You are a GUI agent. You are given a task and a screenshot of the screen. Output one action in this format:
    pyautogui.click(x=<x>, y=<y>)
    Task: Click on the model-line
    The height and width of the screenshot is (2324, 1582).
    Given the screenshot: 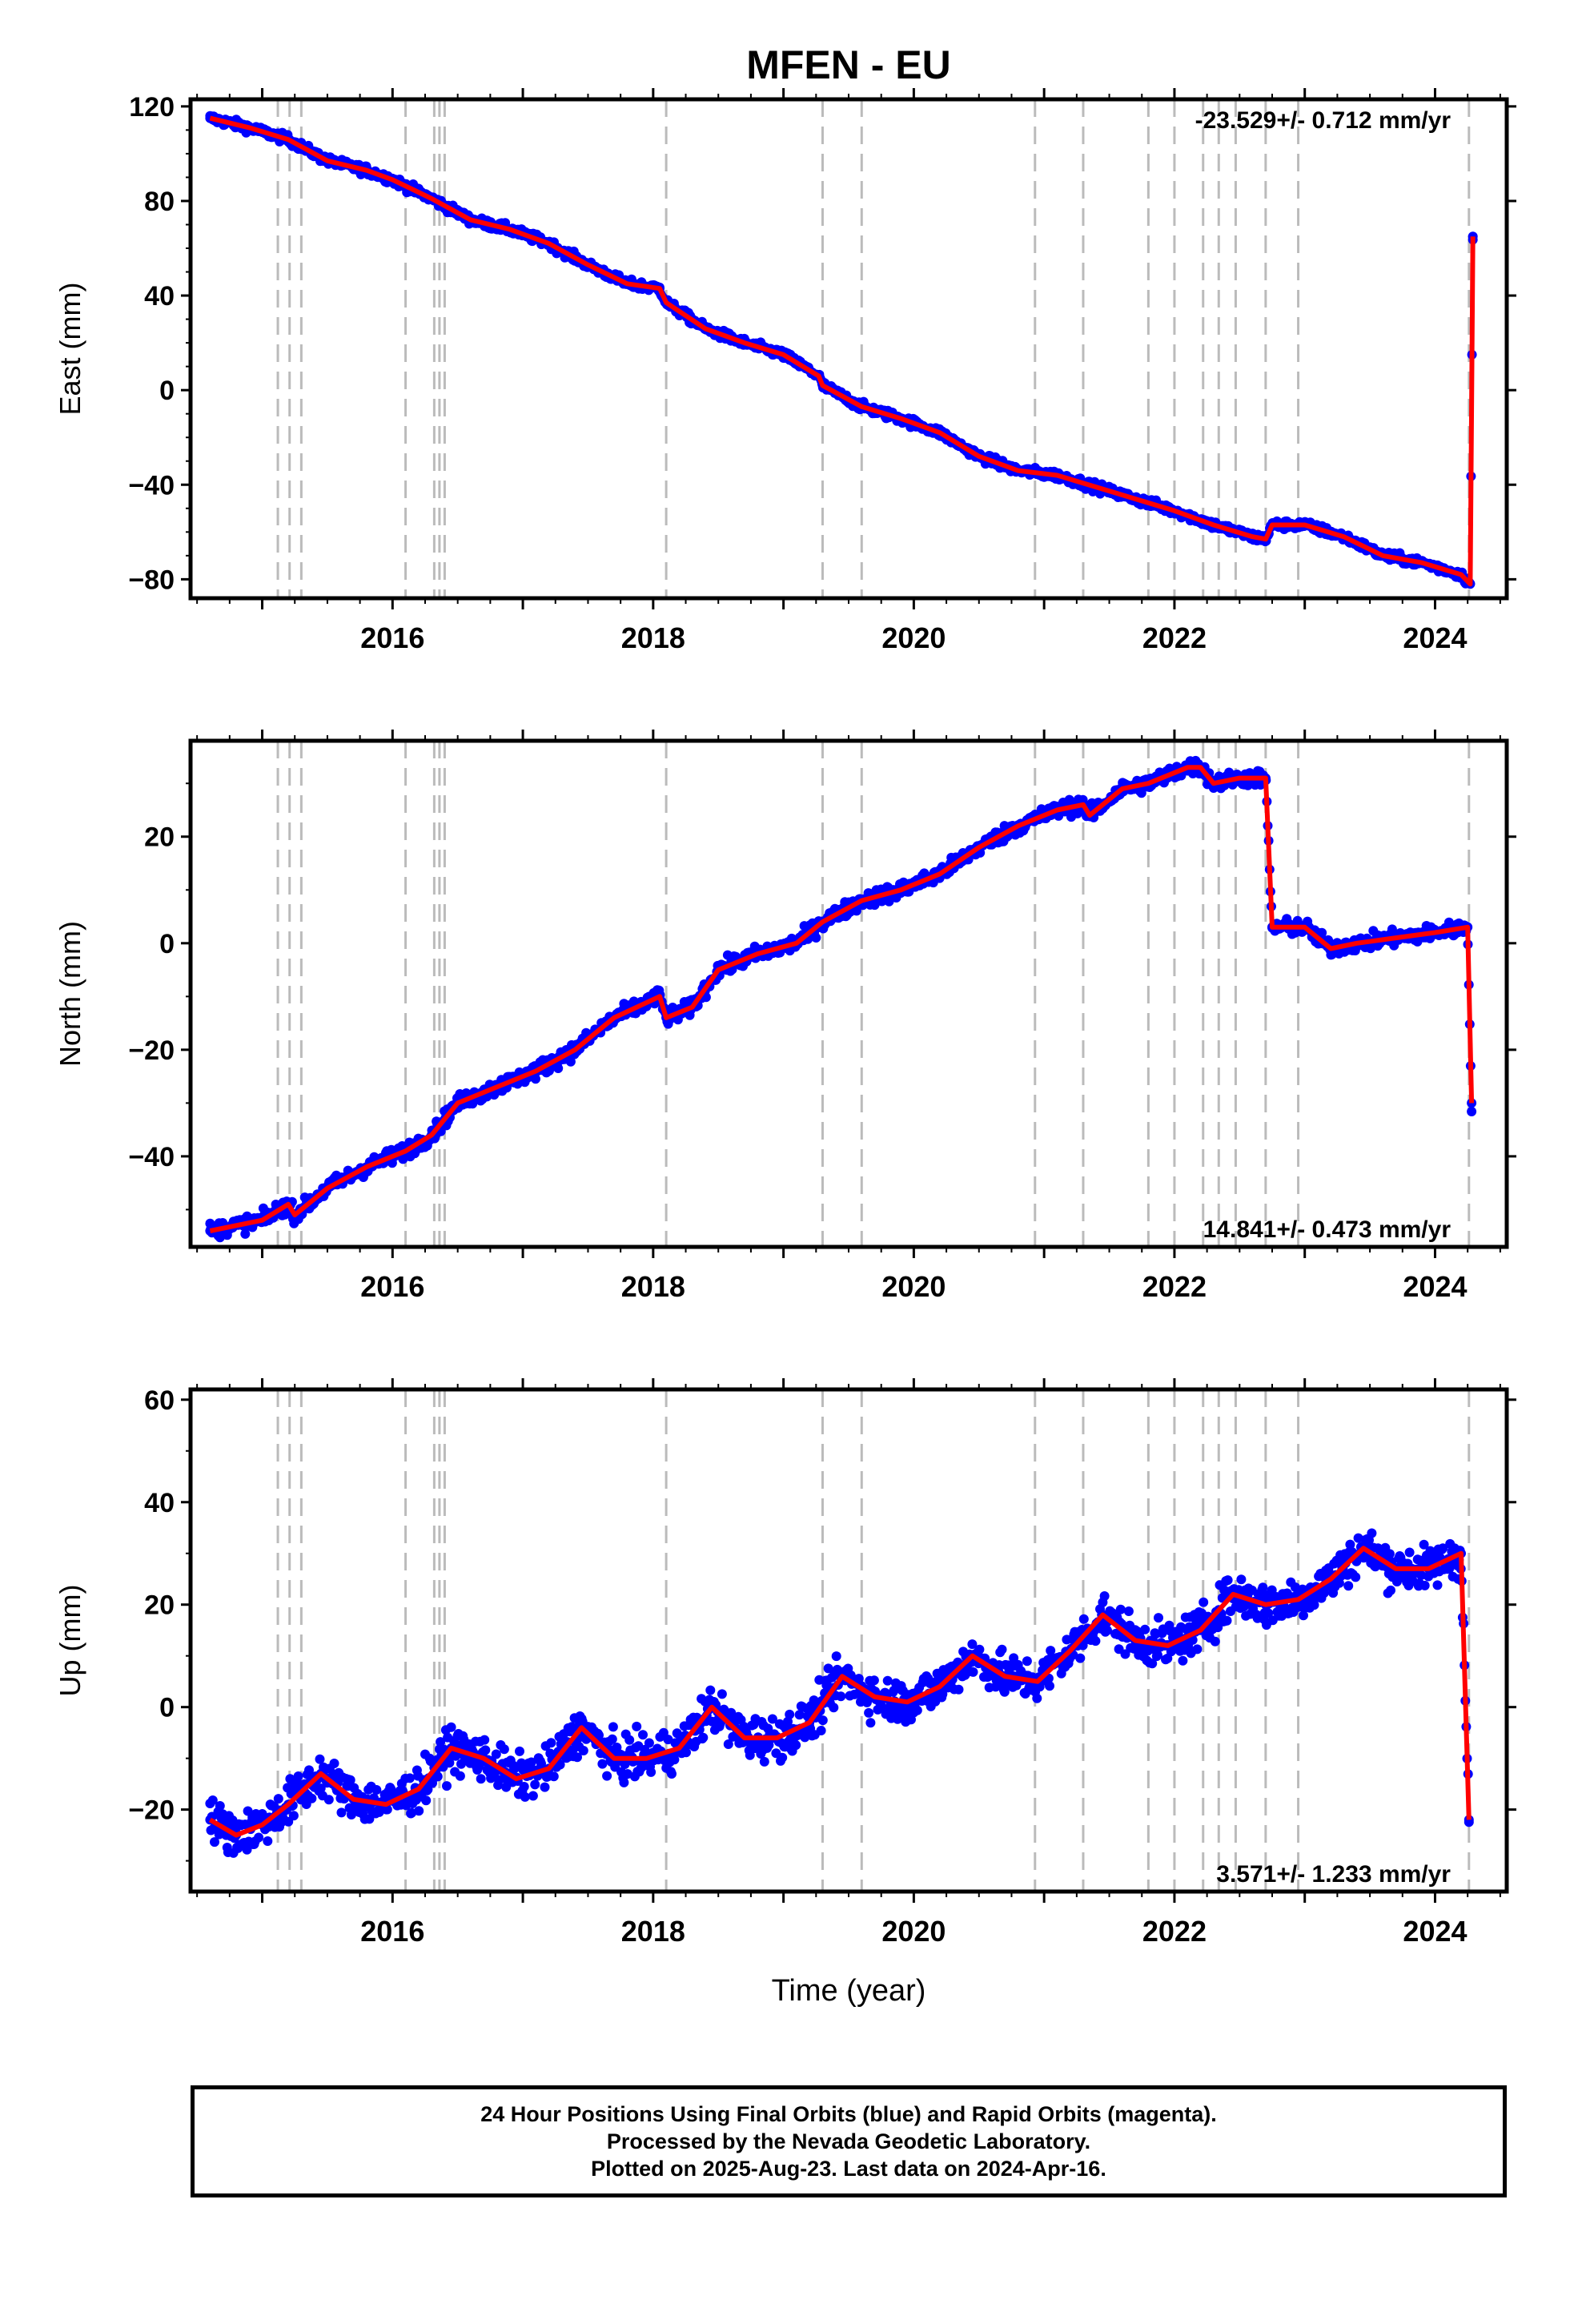 What is the action you would take?
    pyautogui.click(x=840, y=1692)
    